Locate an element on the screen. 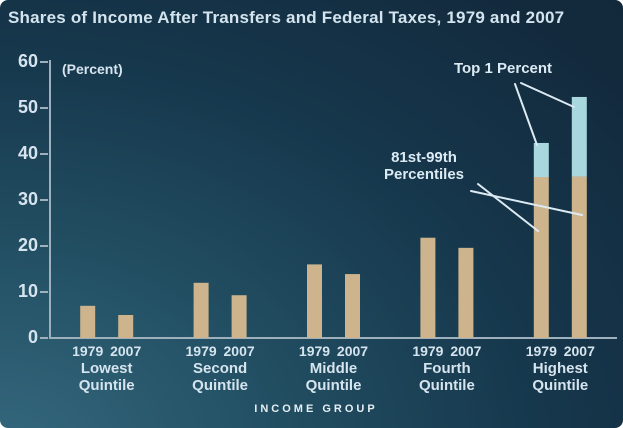 The image size is (623, 428). group-label-fourth: Fourth Quintile is located at coordinates (446, 377).